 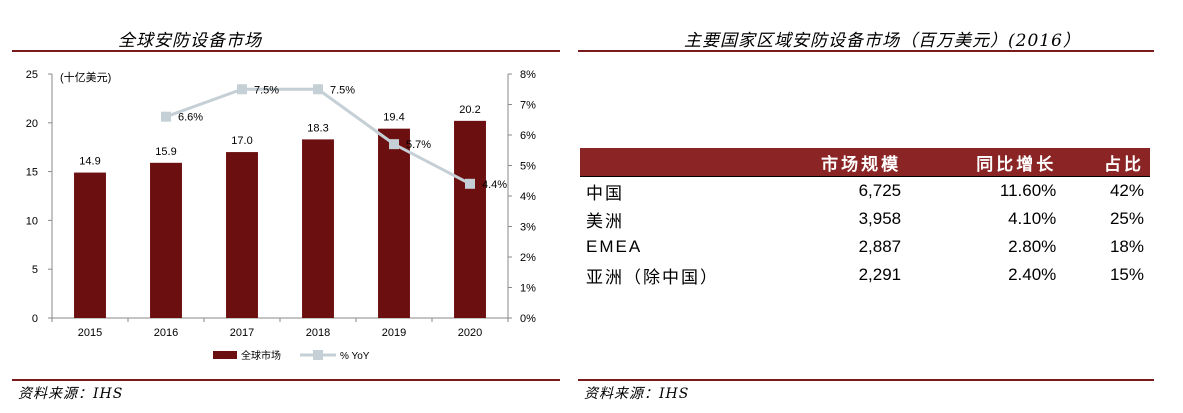 I want to click on row-share: 25%, so click(x=1126, y=218).